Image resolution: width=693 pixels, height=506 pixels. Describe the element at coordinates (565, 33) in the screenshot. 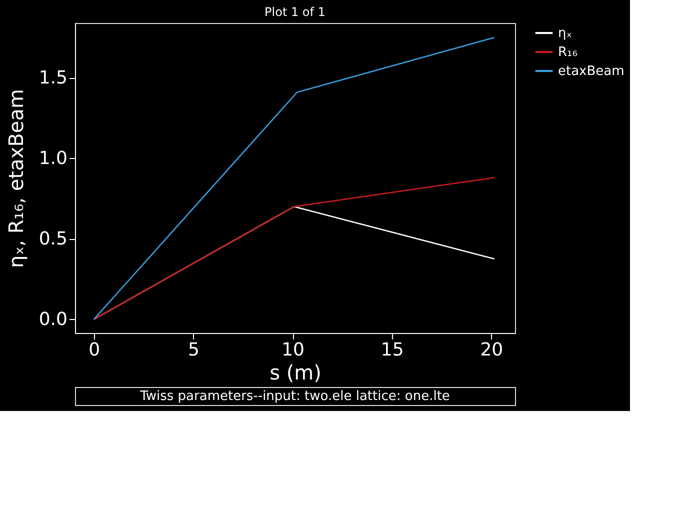

I see `legend-label: ηₓ` at that location.